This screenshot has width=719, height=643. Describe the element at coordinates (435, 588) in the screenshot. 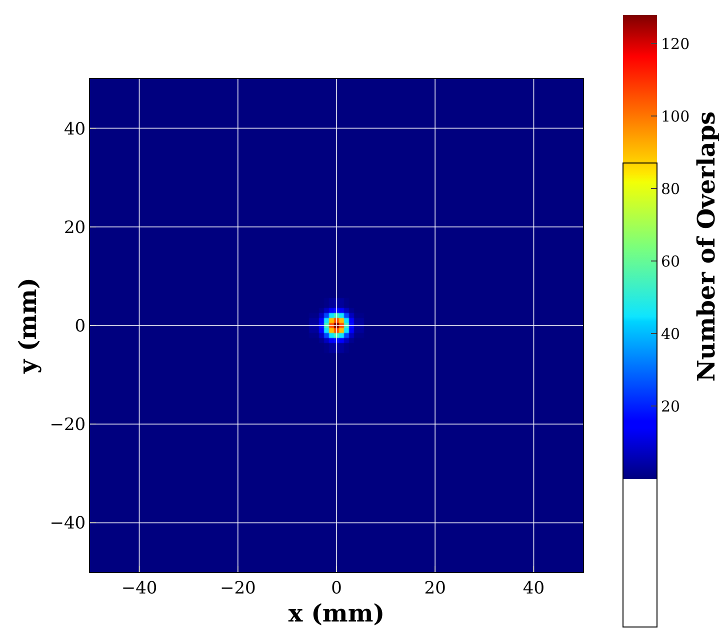

I see `x-tick-label: 20` at that location.